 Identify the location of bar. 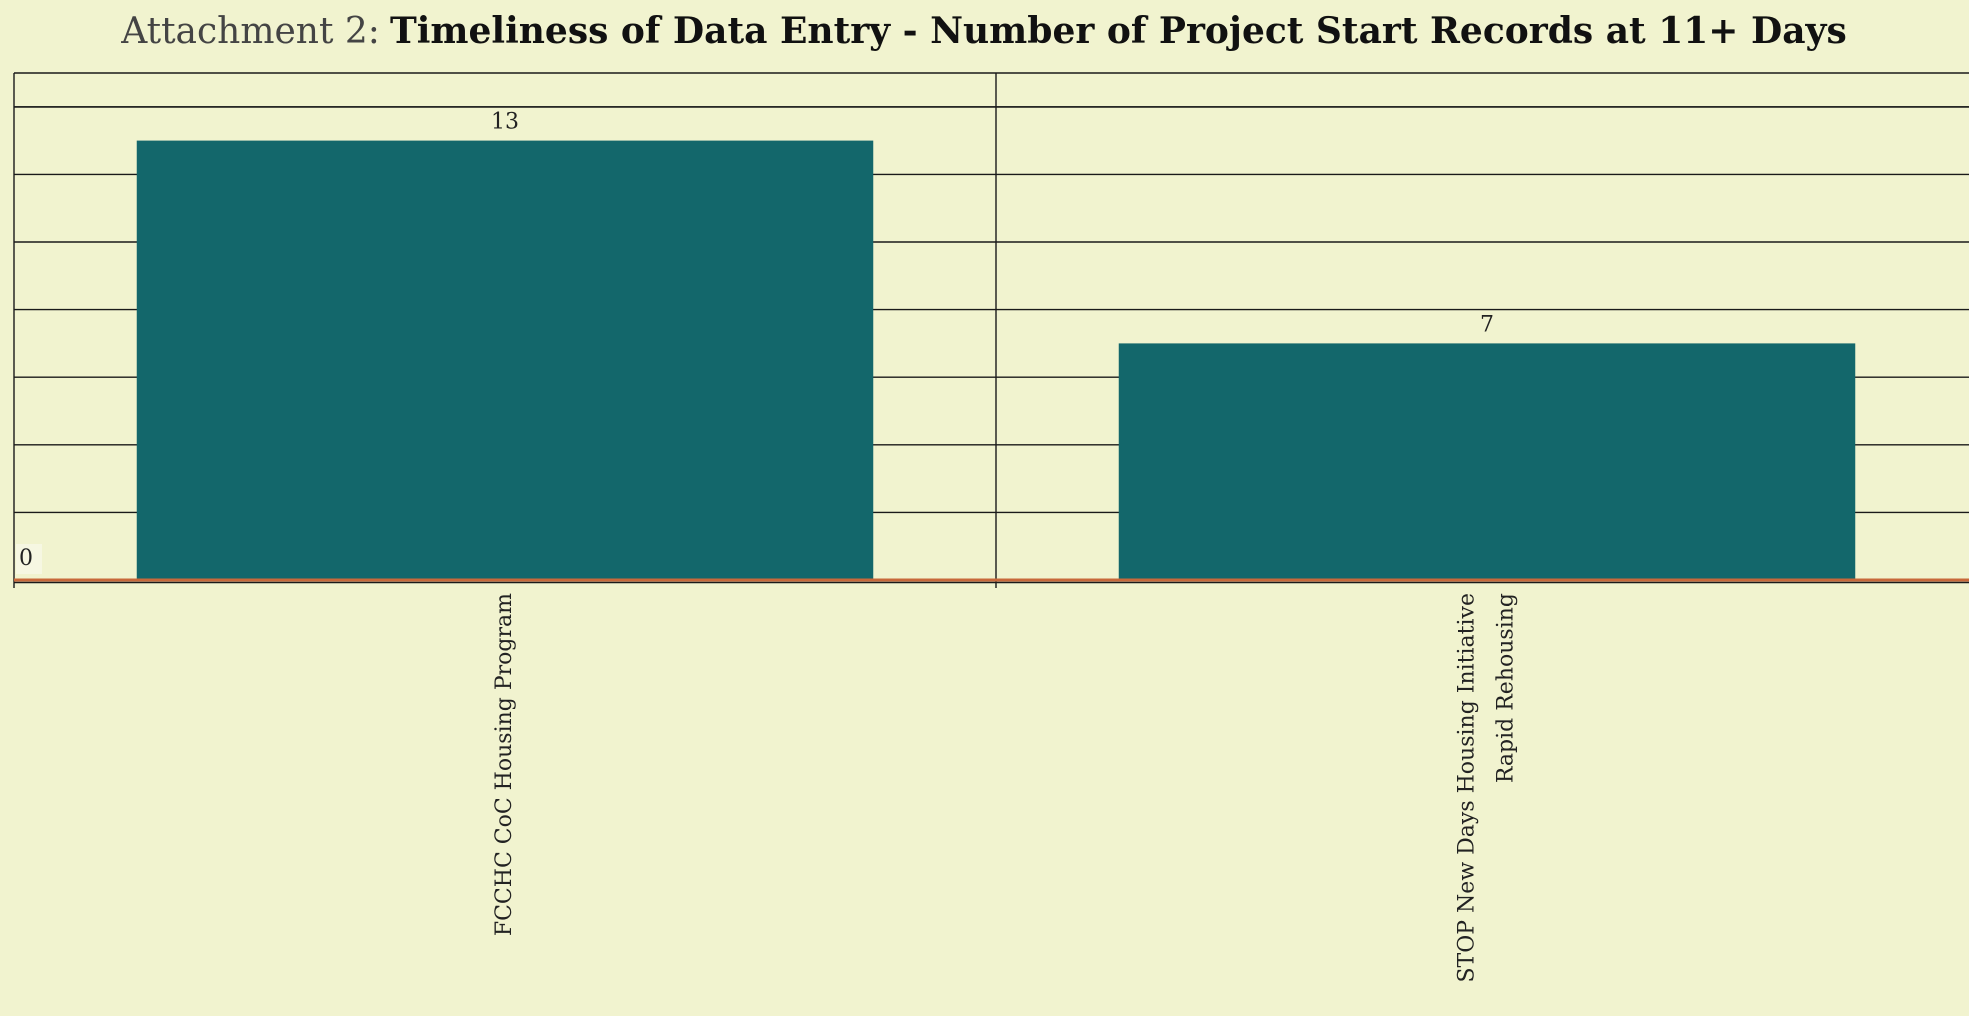
(1487, 461).